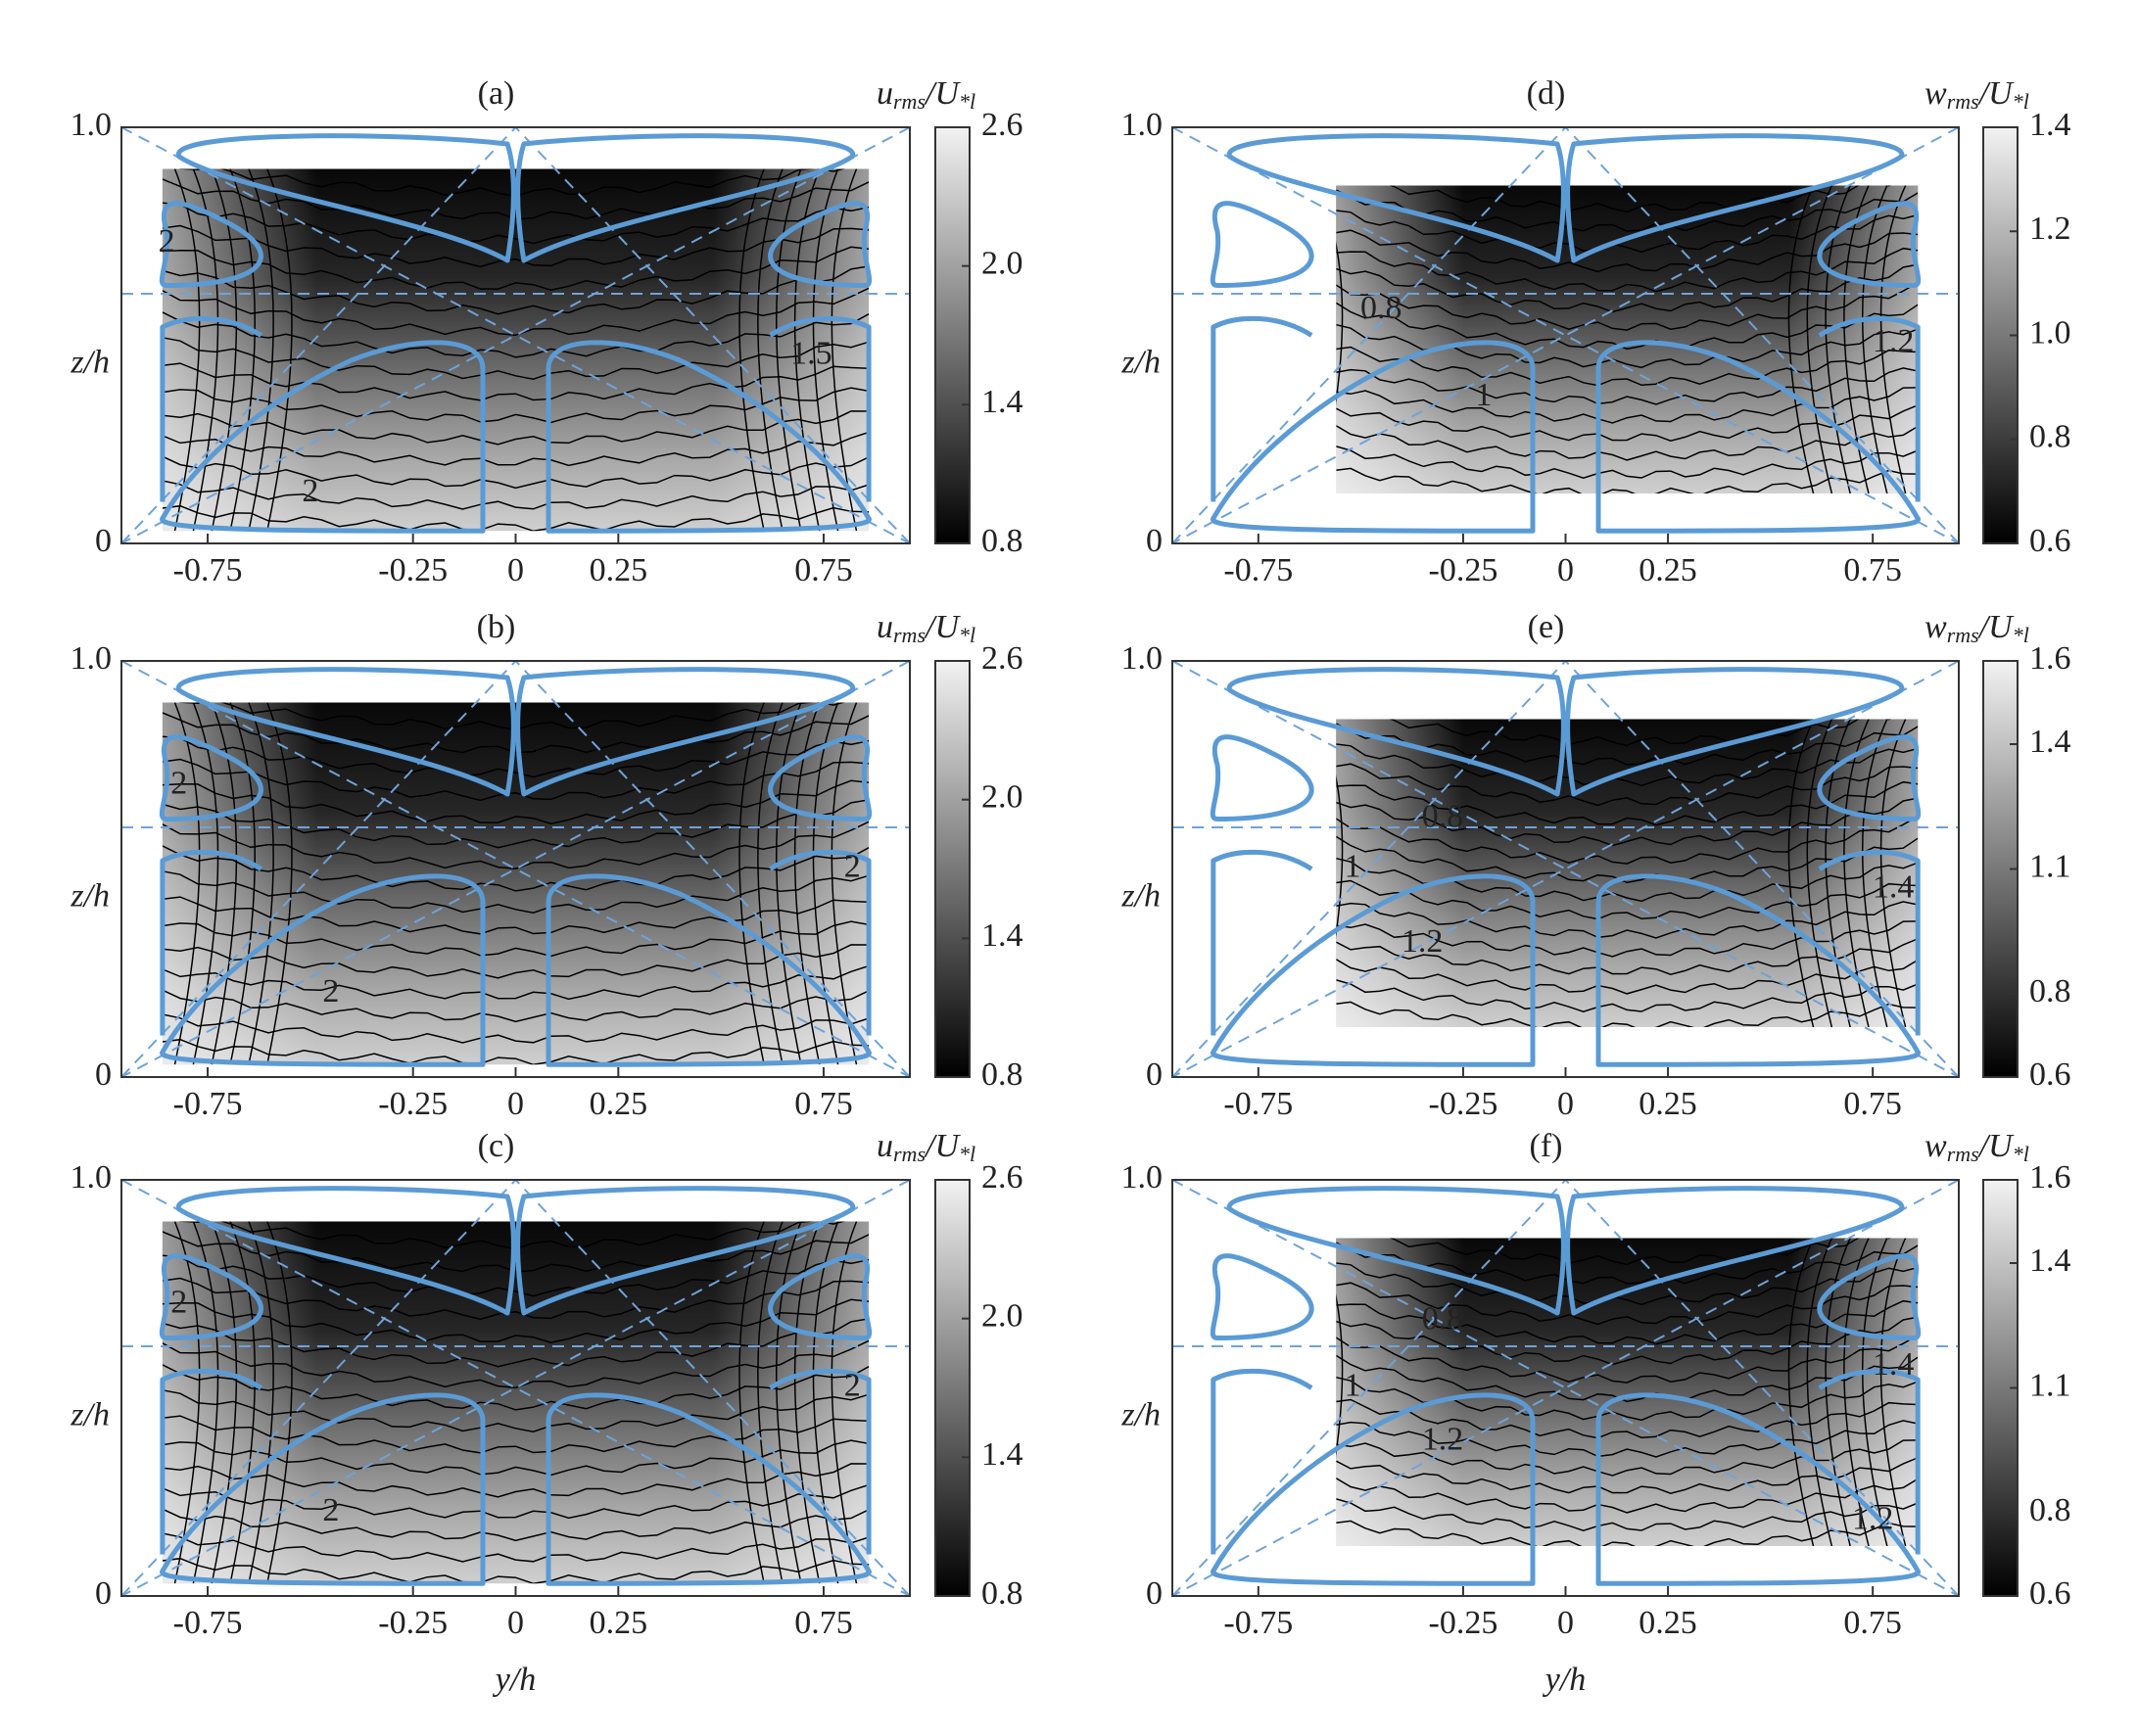  What do you see at coordinates (2050, 541) in the screenshot?
I see `colorbar-tick-label: 0.6` at bounding box center [2050, 541].